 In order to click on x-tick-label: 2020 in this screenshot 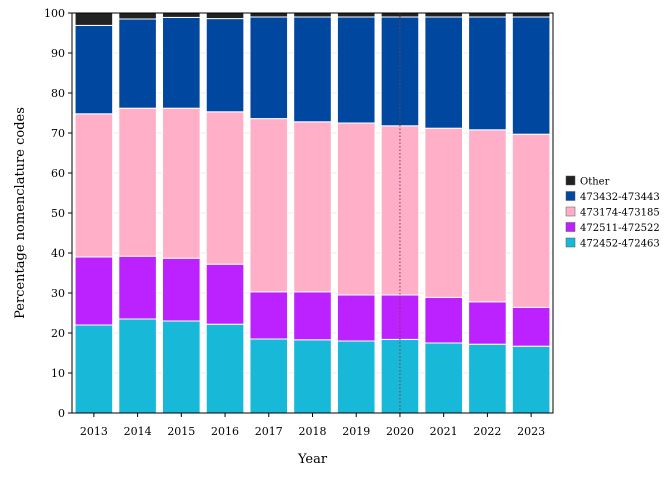, I will do `click(400, 431)`.